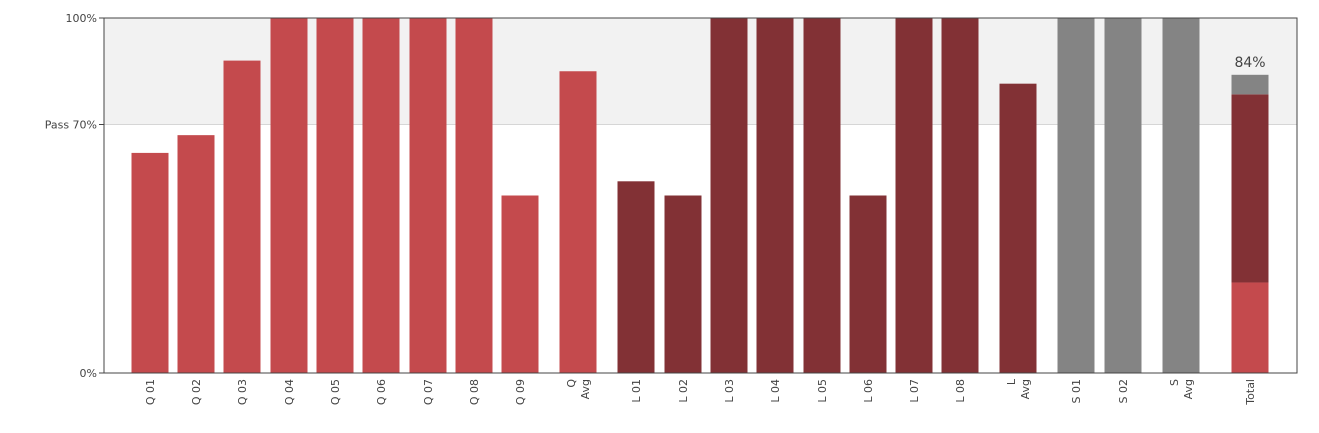  I want to click on x-tick-label: LAvg, so click(1018, 388).